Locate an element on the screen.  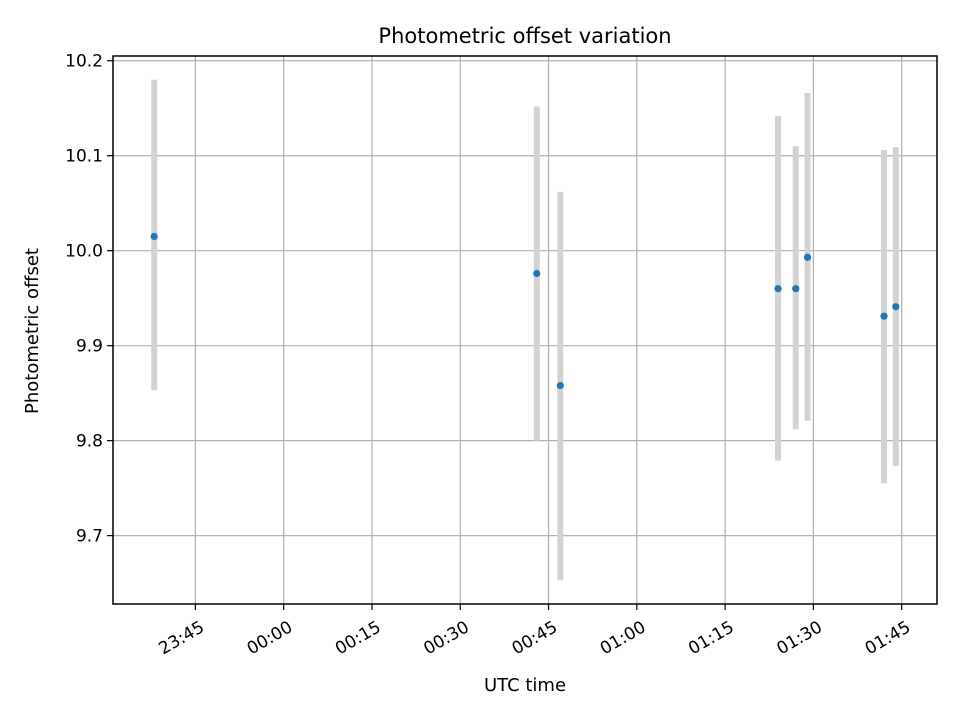
y-tick-label: 9.8 is located at coordinates (89, 442).